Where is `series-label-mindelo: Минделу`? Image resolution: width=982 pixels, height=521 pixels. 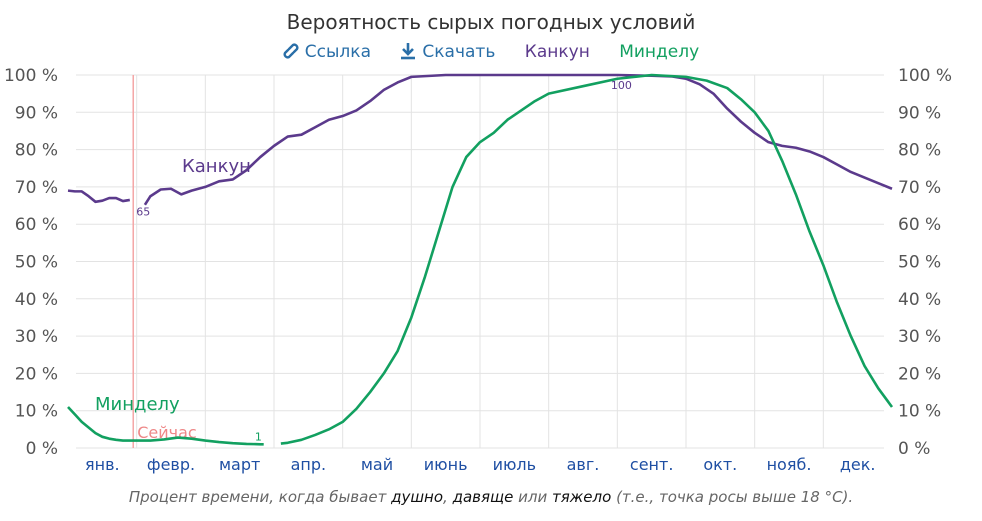 series-label-mindelo: Минделу is located at coordinates (137, 404).